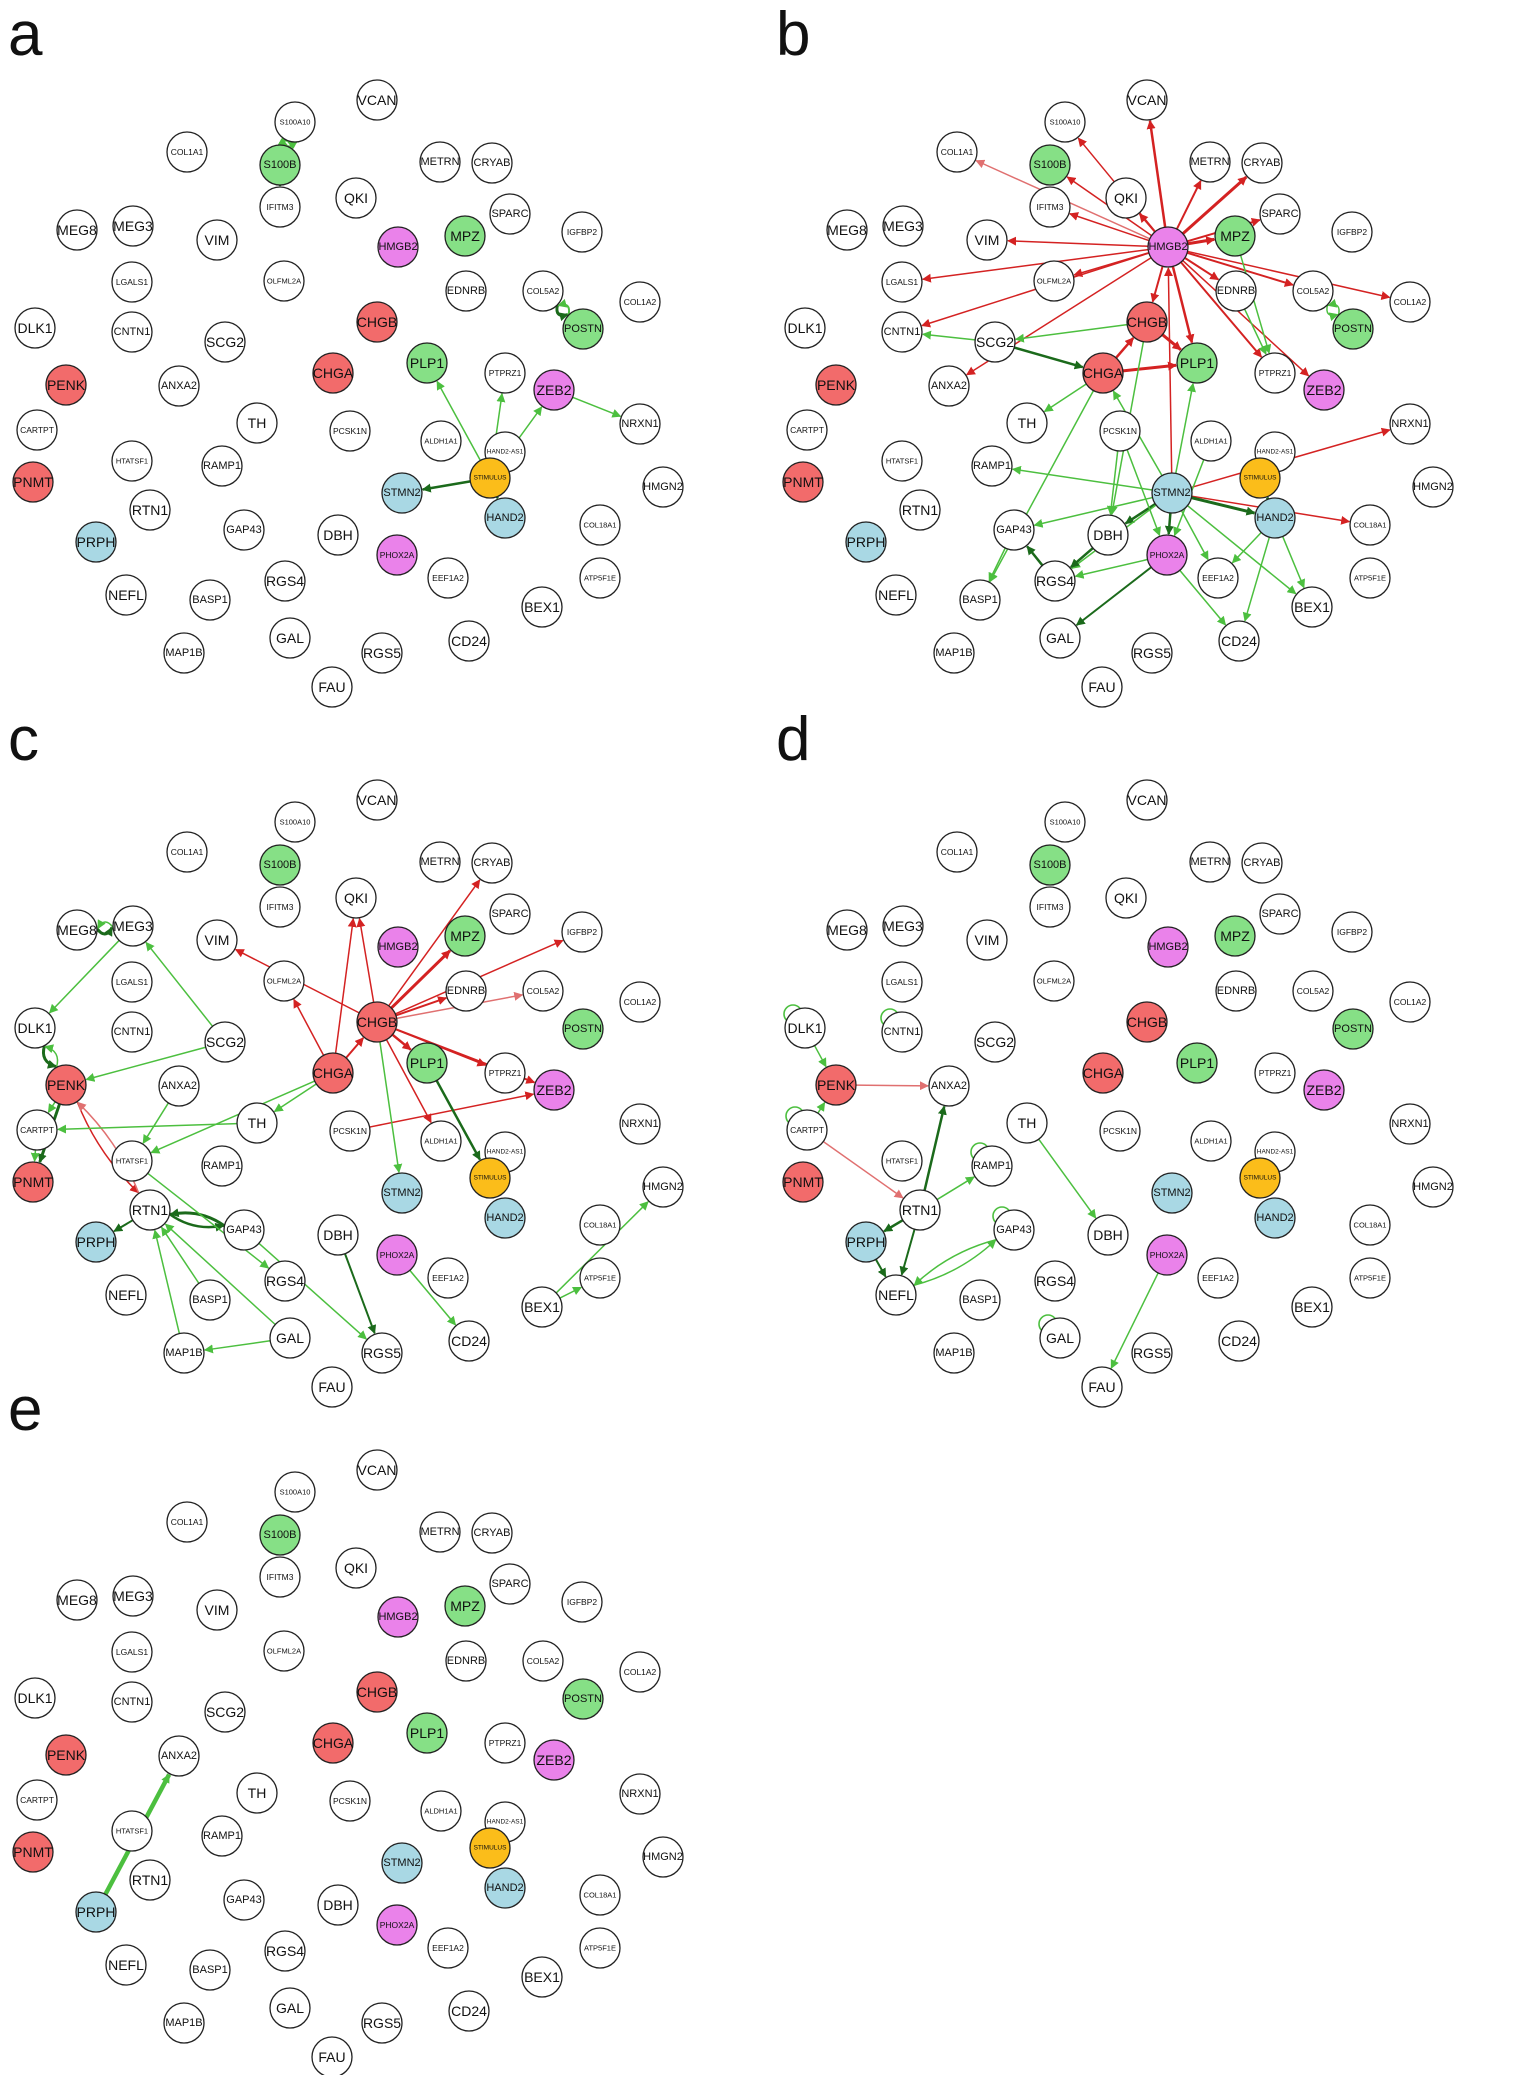 Image resolution: width=1535 pixels, height=2075 pixels. What do you see at coordinates (1048, 358) in the screenshot?
I see `edge-SCG2-to-CHGA` at bounding box center [1048, 358].